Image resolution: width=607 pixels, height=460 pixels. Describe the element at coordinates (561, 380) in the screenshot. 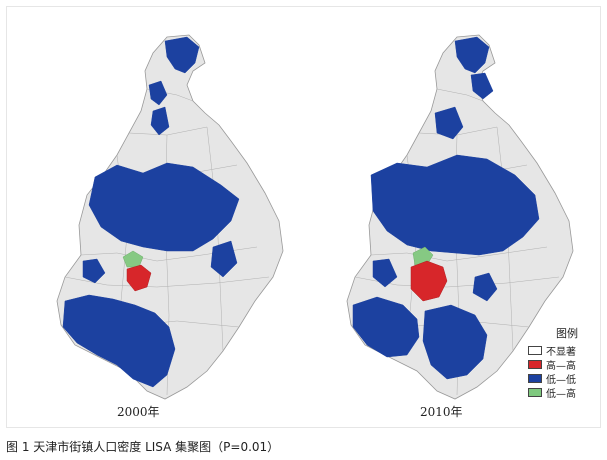

I see `legend-label-low-low: 低—低` at that location.